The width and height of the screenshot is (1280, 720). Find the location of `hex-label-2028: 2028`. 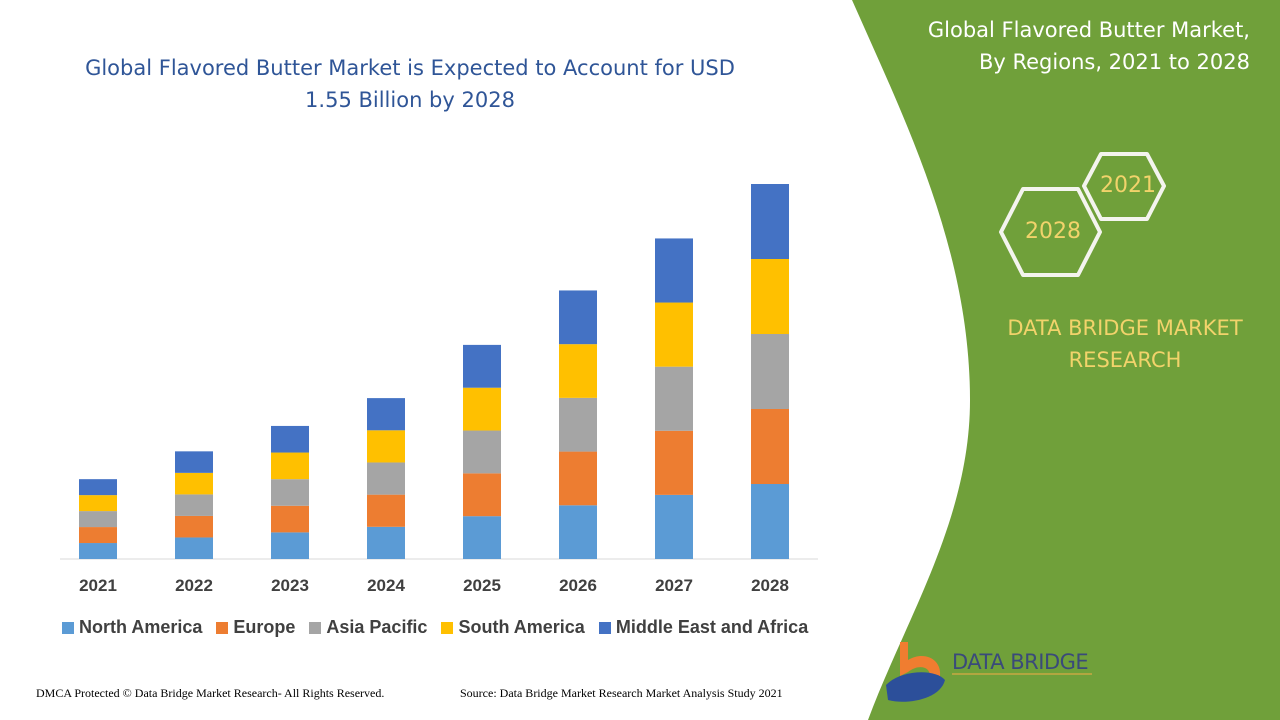

hex-label-2028: 2028 is located at coordinates (1053, 231).